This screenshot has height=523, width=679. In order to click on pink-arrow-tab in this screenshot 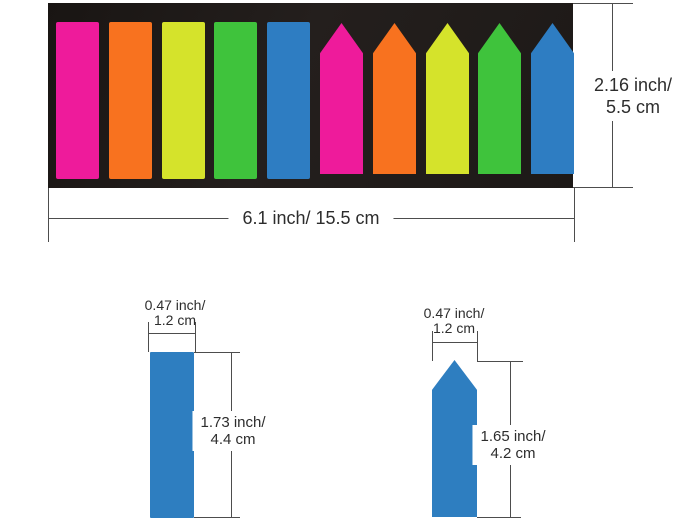, I will do `click(341, 98)`.